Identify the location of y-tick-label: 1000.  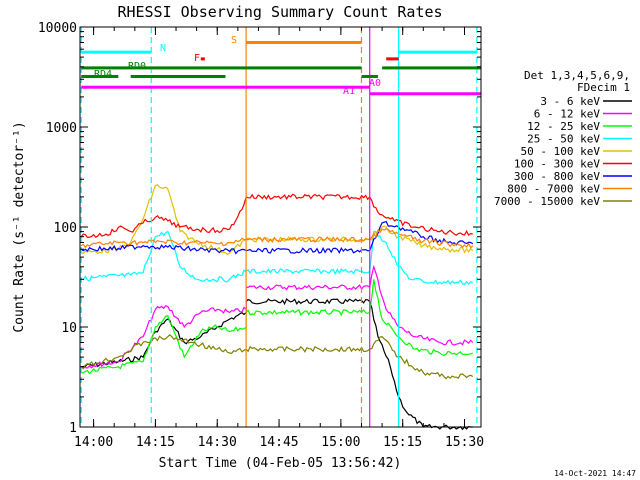
(61, 128).